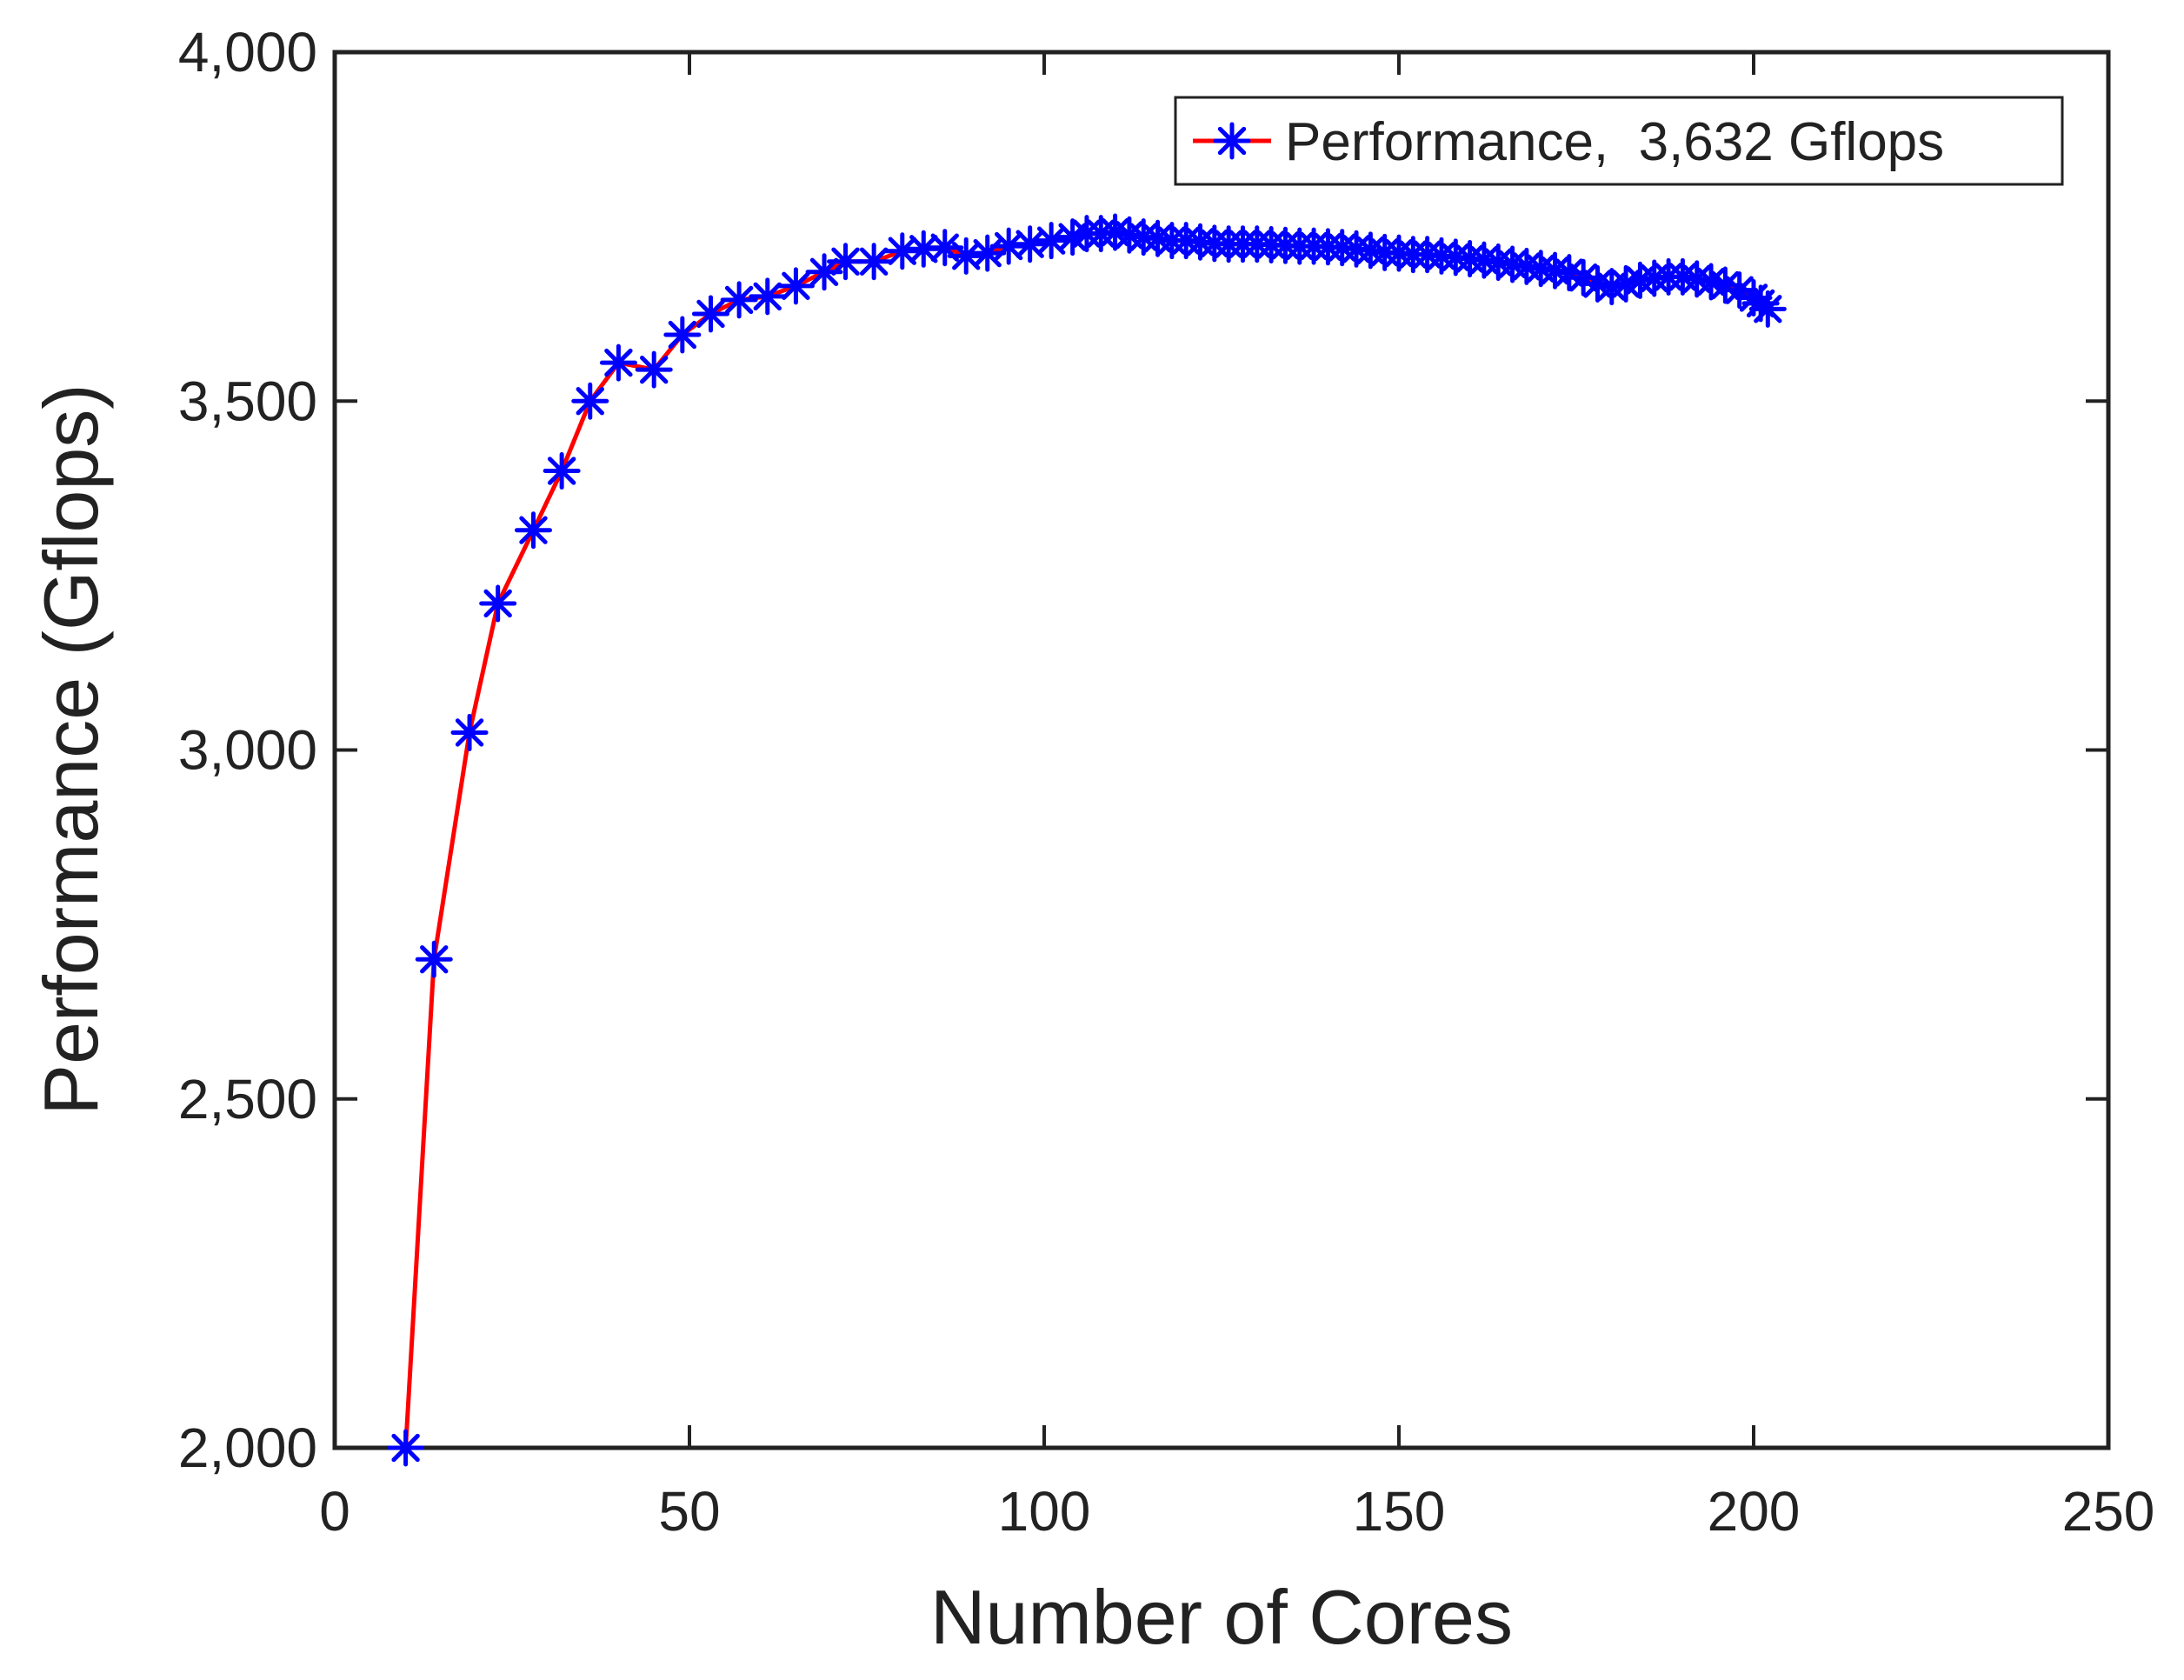 The height and width of the screenshot is (1680, 2184). I want to click on legend-marker-icon, so click(1232, 141).